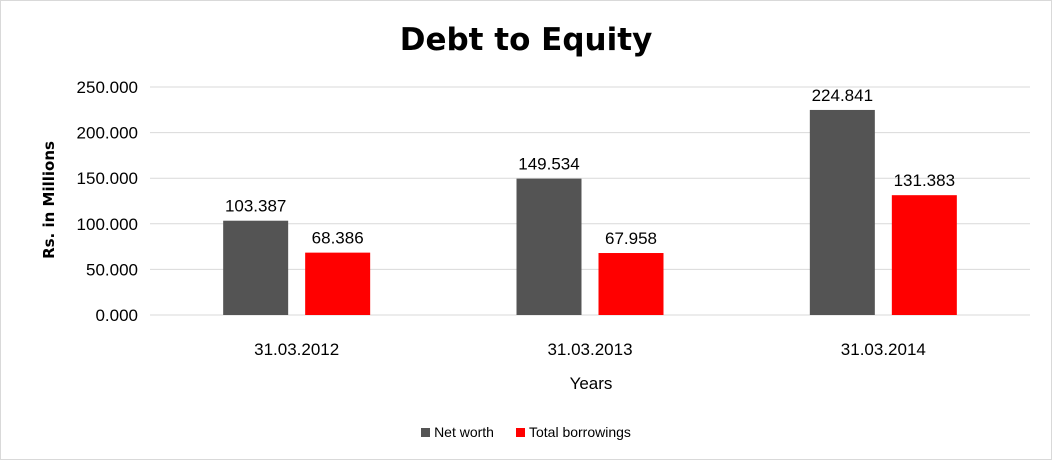 The width and height of the screenshot is (1052, 460). What do you see at coordinates (107, 87) in the screenshot?
I see `y-tick-label: 250.000` at bounding box center [107, 87].